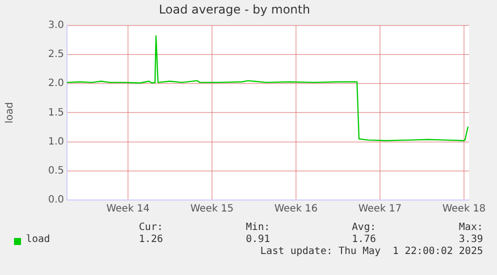 The width and height of the screenshot is (497, 275). I want to click on text: 1.76, so click(364, 239).